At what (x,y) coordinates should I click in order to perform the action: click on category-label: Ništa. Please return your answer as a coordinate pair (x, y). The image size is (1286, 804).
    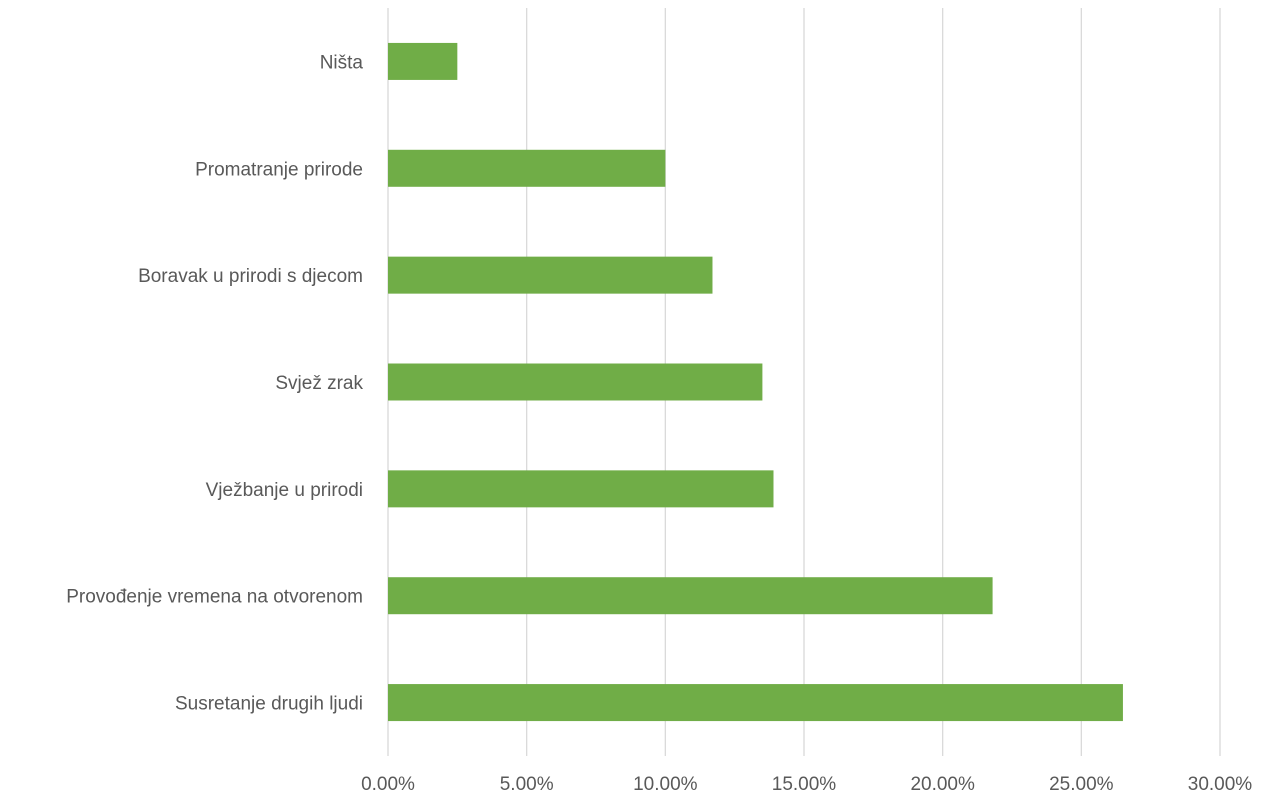
    Looking at the image, I should click on (342, 62).